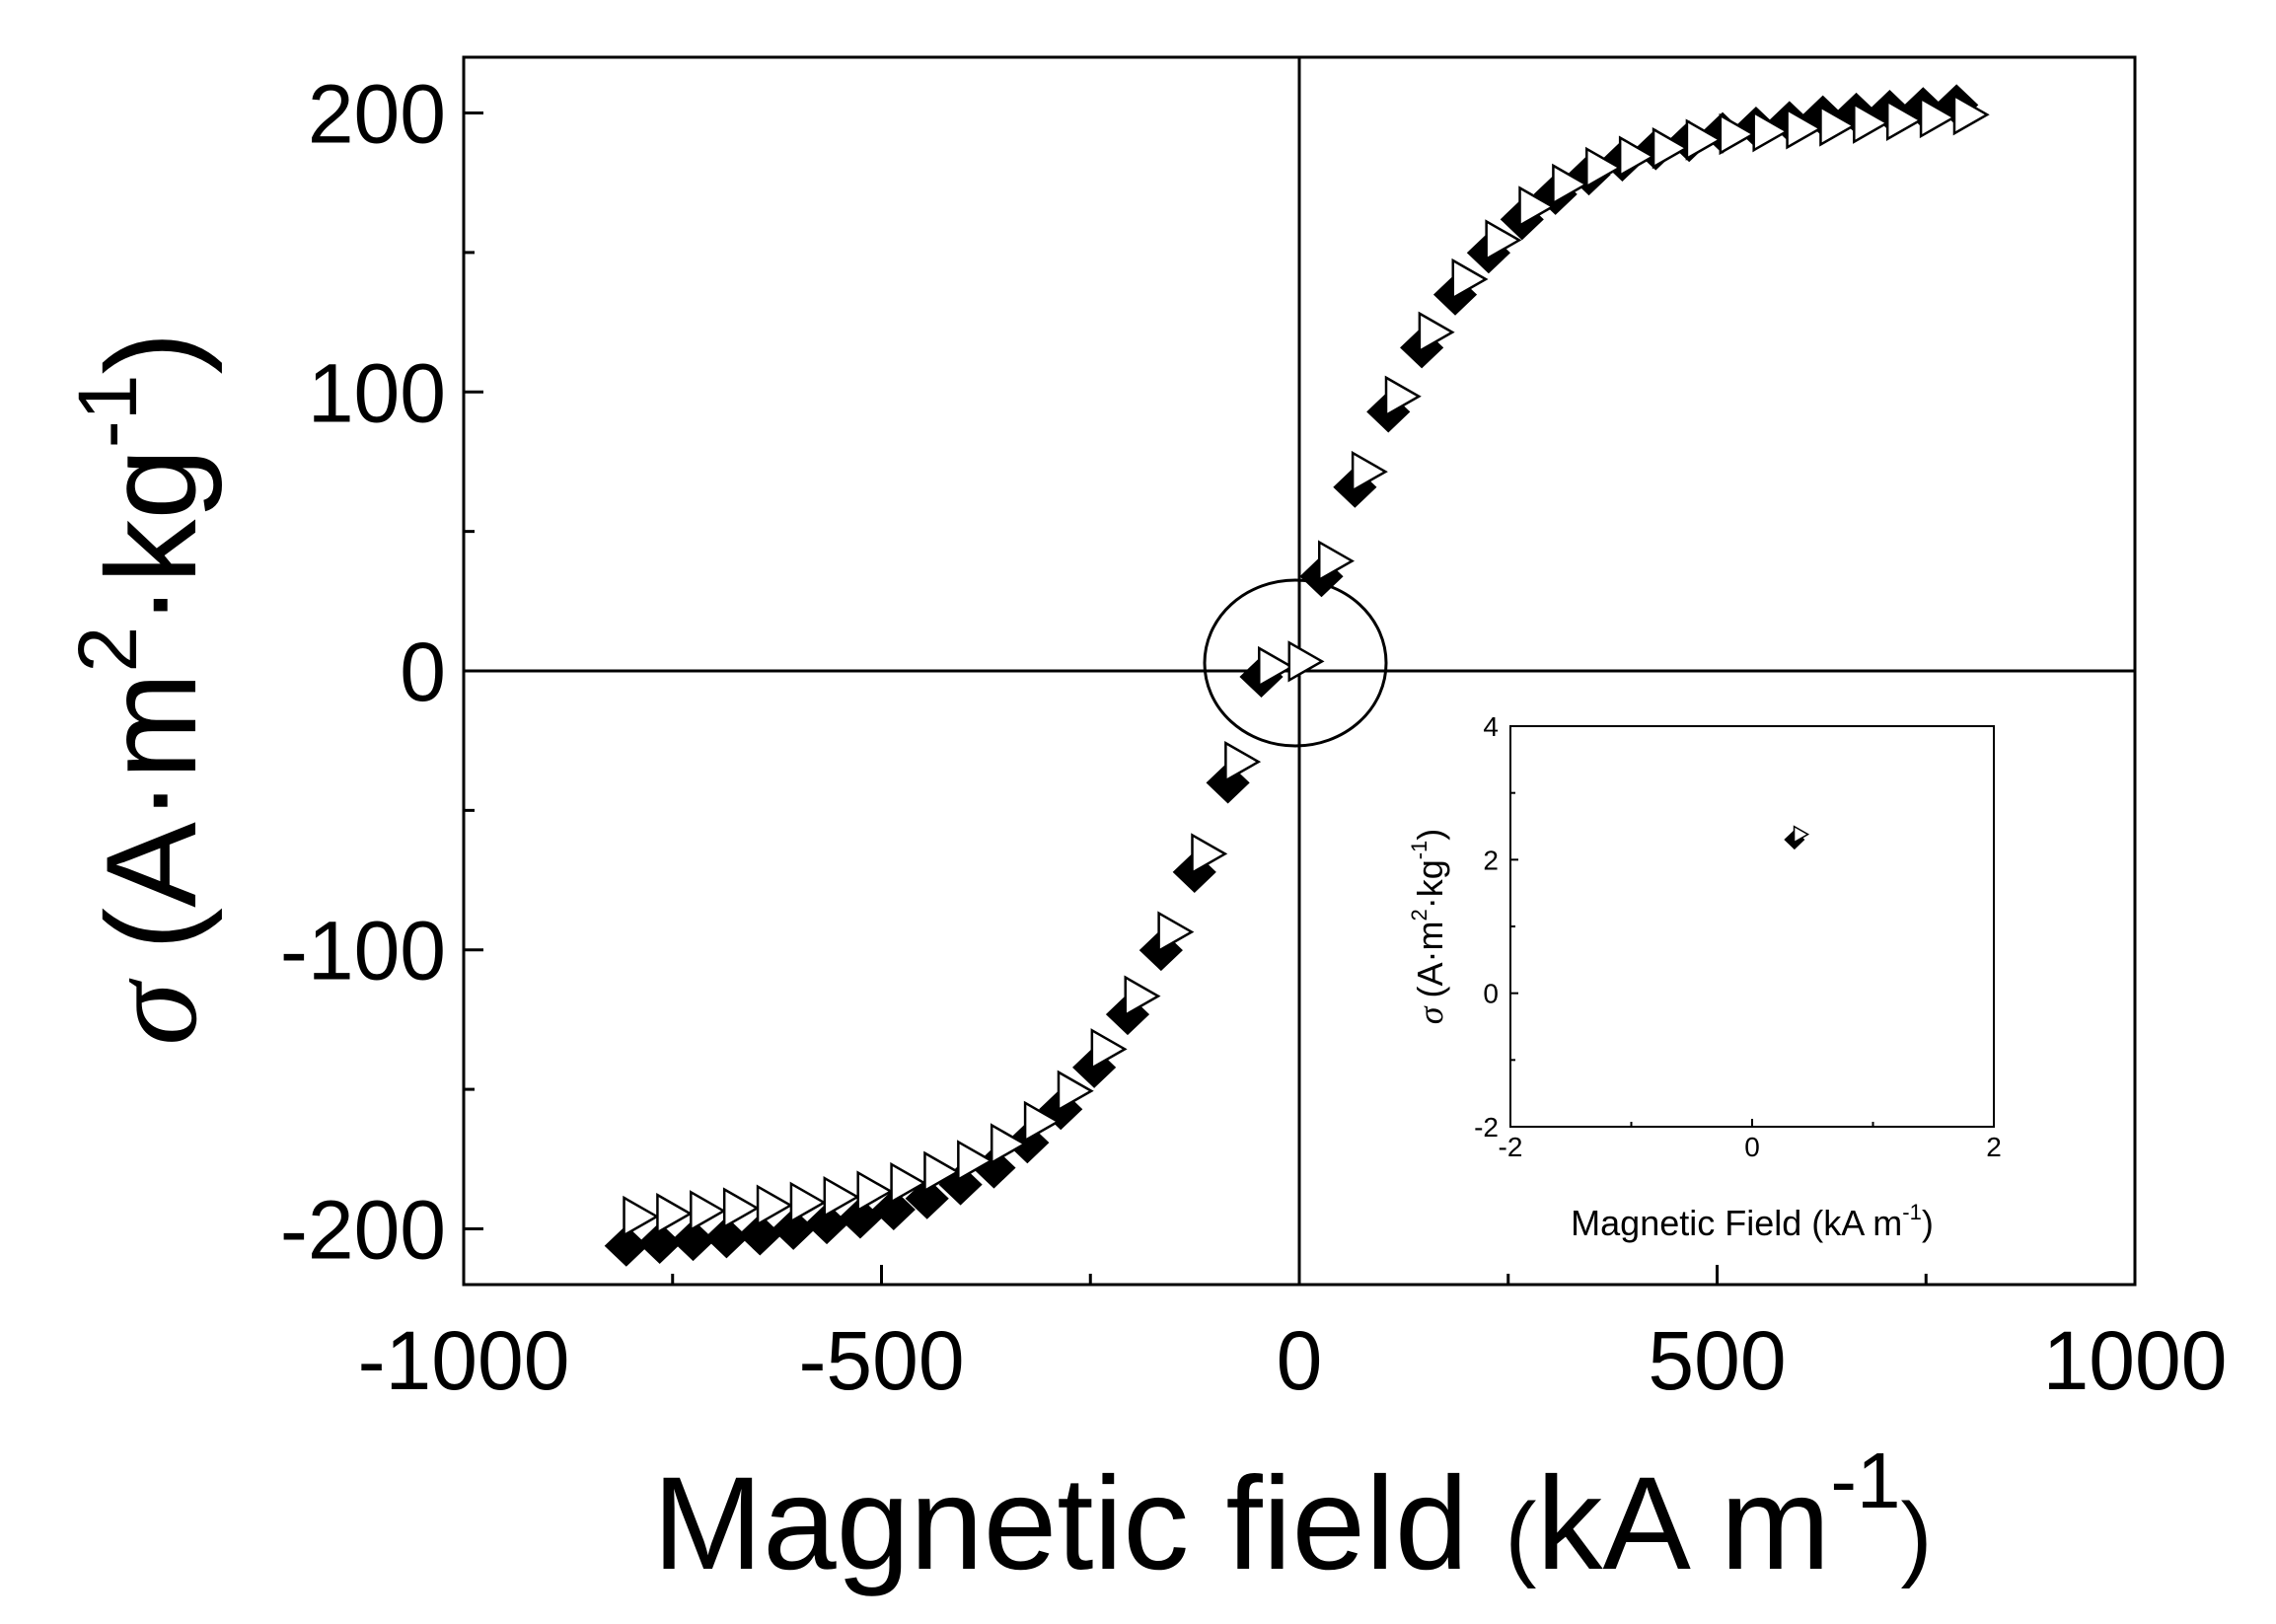 The width and height of the screenshot is (2276, 1624). What do you see at coordinates (1079, 1523) in the screenshot?
I see `main-x-axis-label-text: Magnetic field` at bounding box center [1079, 1523].